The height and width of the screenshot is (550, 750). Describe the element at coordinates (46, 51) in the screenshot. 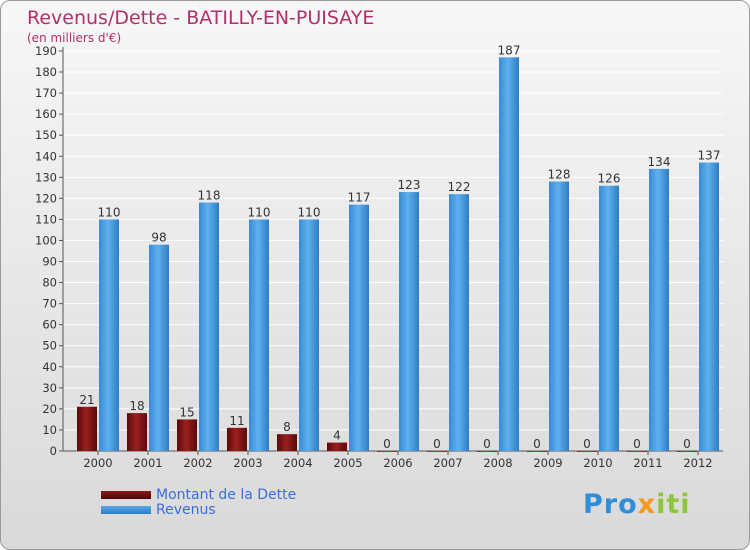

I see `y-tick-label: 190` at that location.